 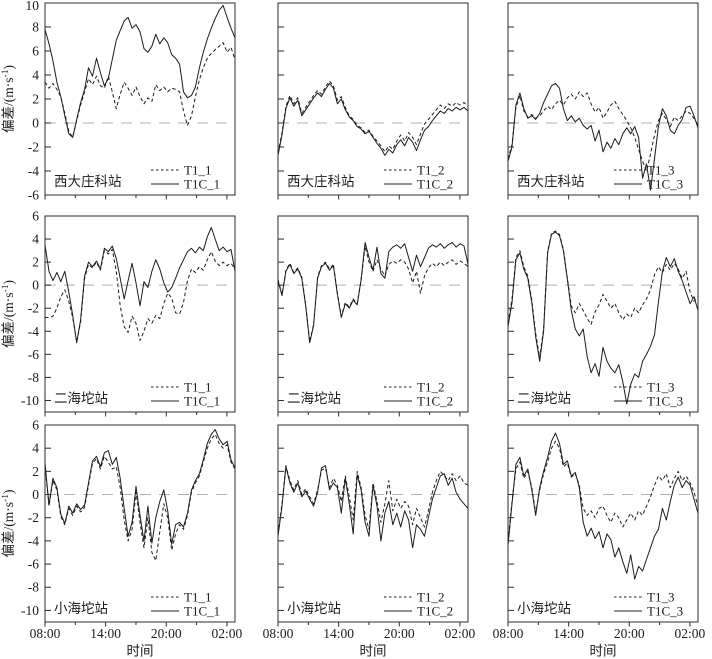 What do you see at coordinates (33, 6) in the screenshot?
I see `y-tick-label: 10` at bounding box center [33, 6].